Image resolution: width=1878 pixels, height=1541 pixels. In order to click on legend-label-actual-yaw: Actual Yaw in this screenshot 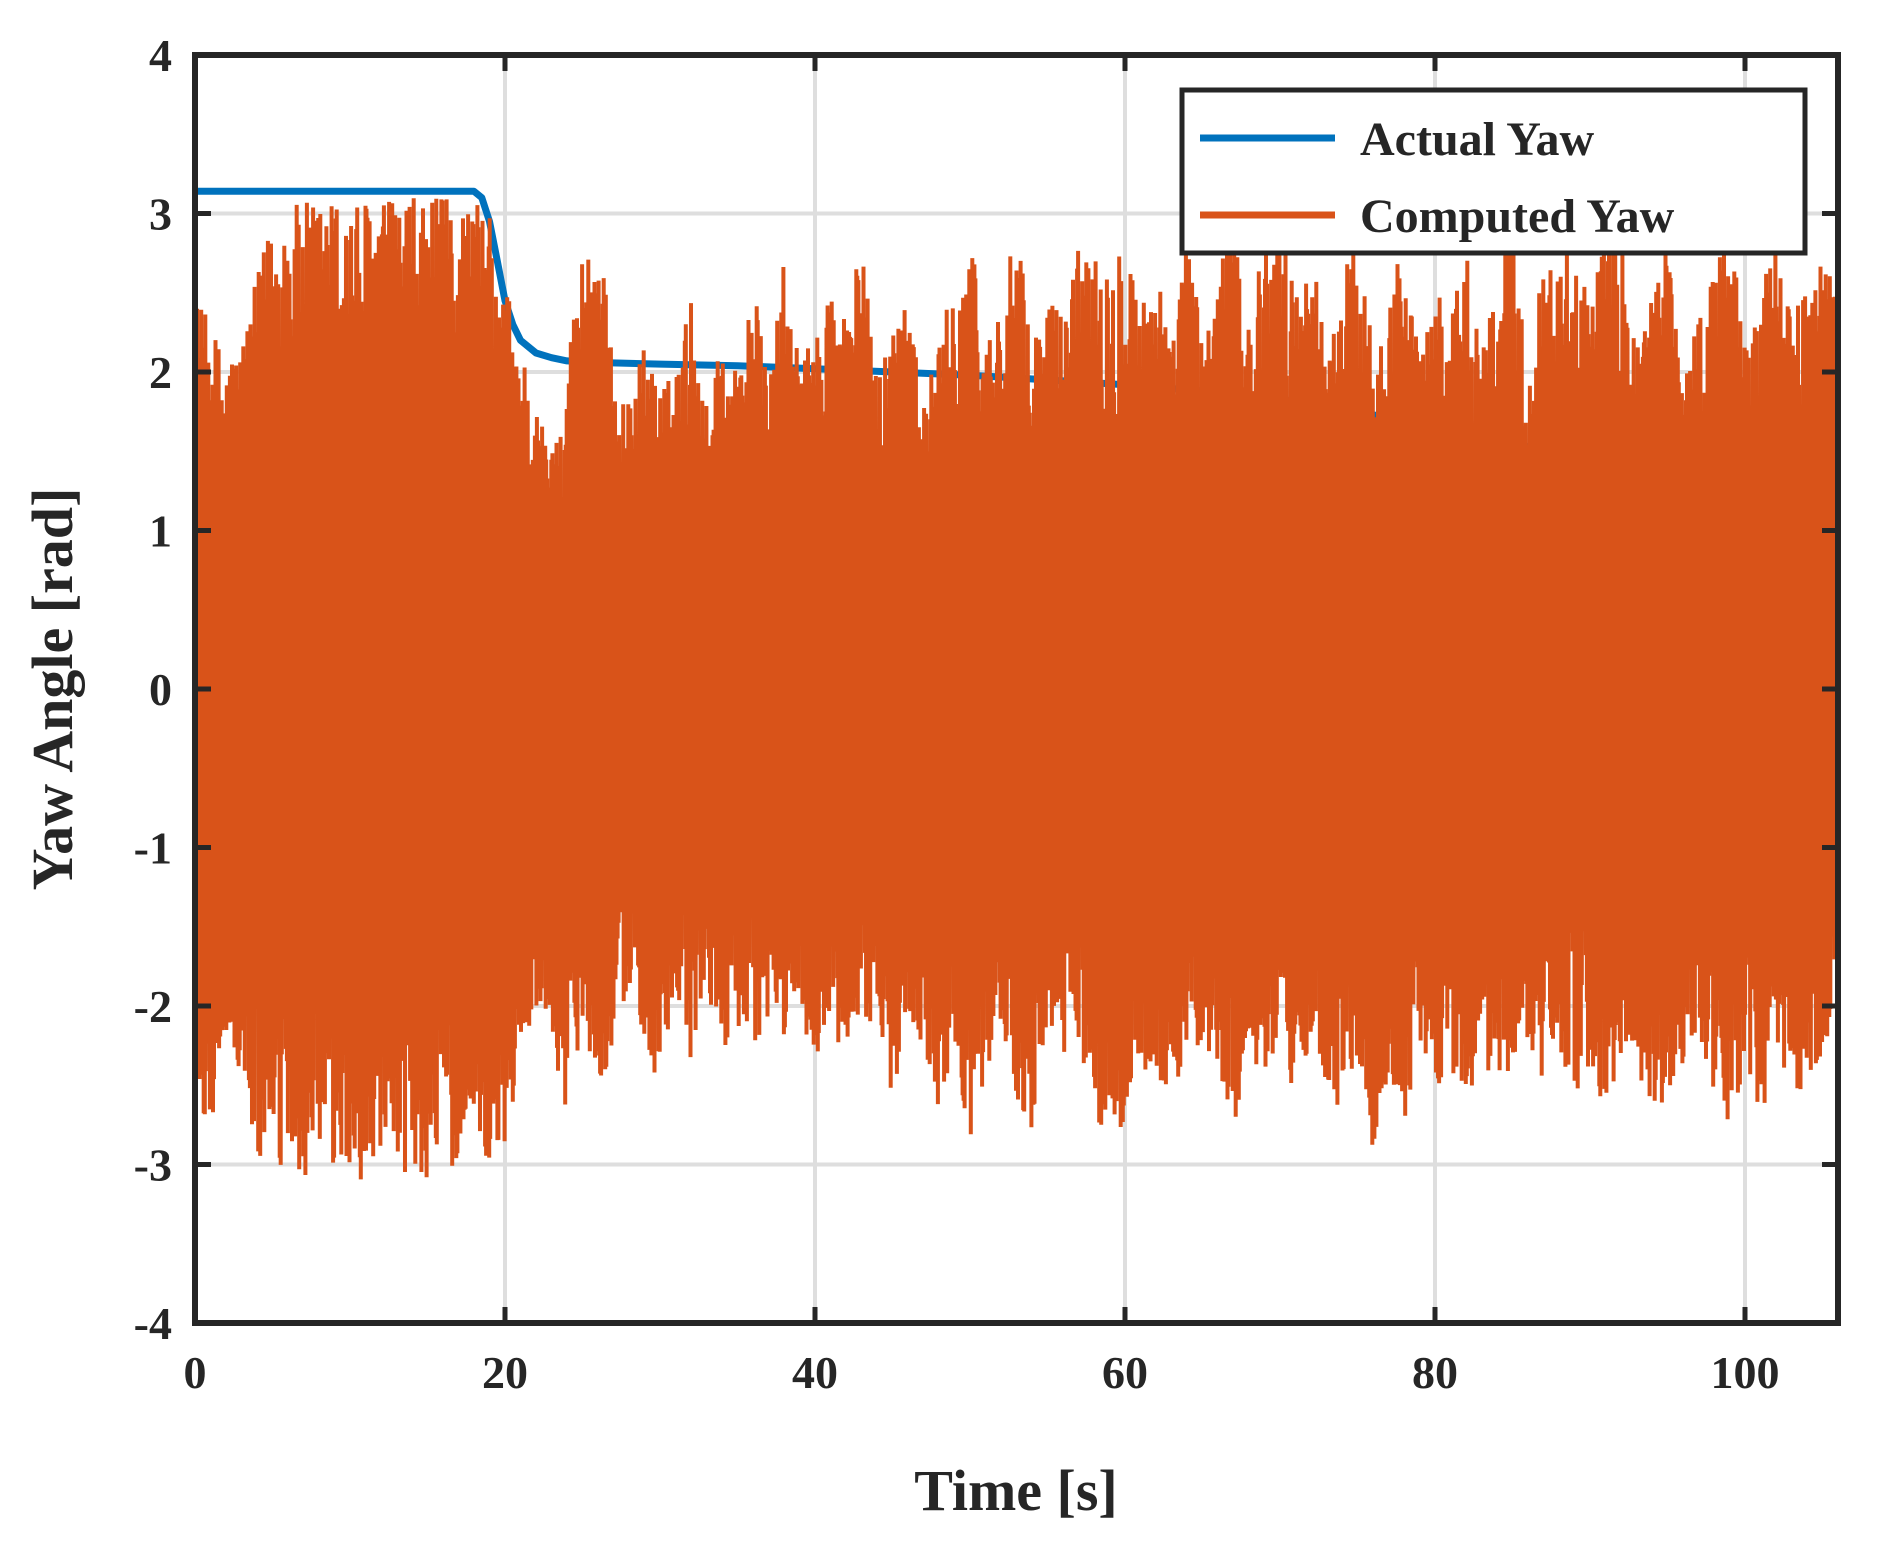, I will do `click(1477, 139)`.